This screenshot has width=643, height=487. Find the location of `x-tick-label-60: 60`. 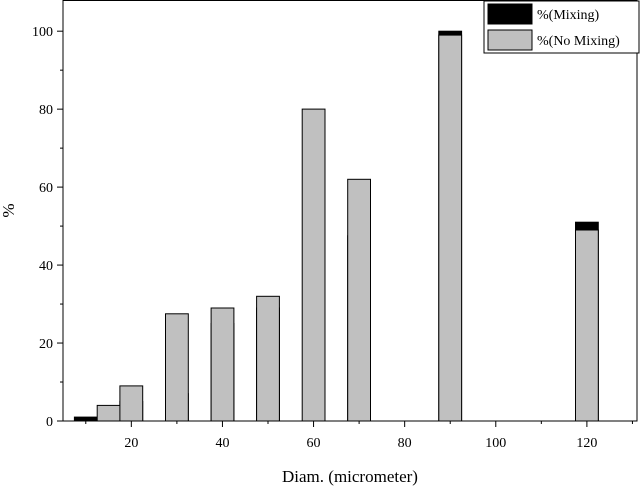

x-tick-label-60: 60 is located at coordinates (314, 443).